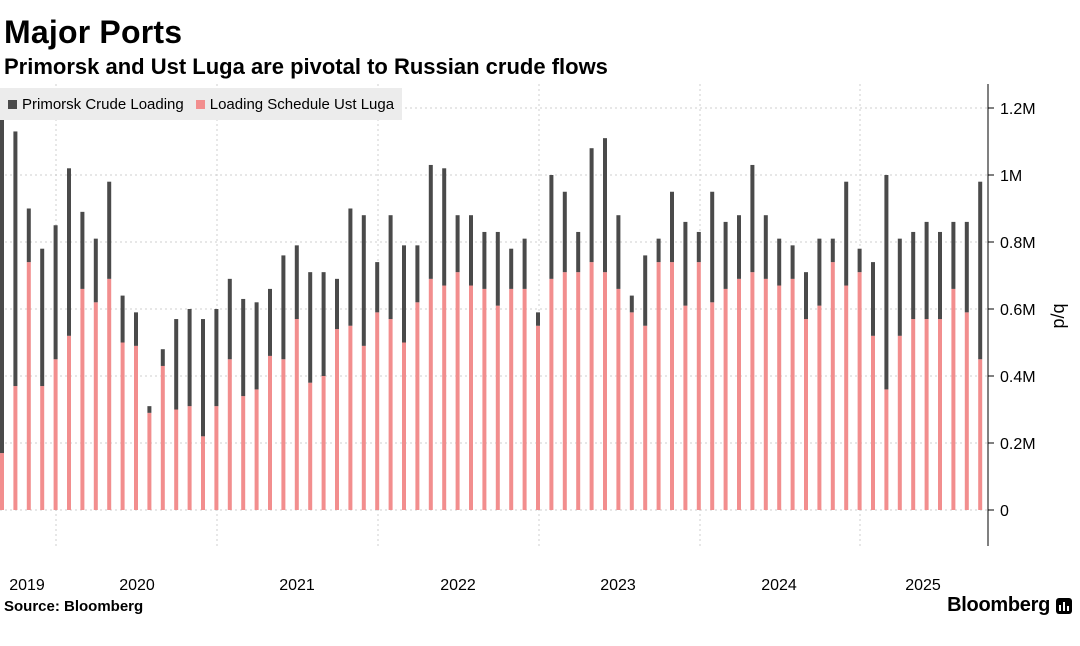 This screenshot has width=1080, height=646. What do you see at coordinates (618, 585) in the screenshot?
I see `x-tick-label: 2023` at bounding box center [618, 585].